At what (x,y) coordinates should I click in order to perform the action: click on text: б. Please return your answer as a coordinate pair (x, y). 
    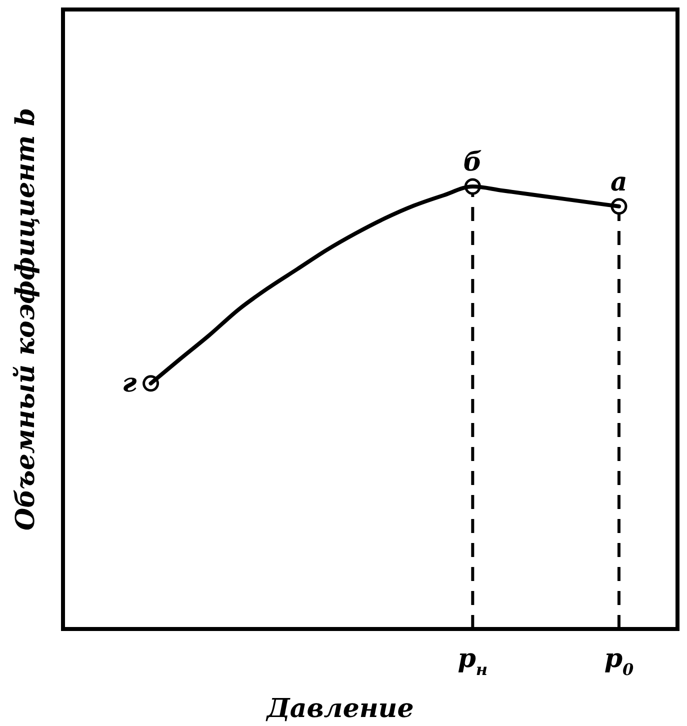
    Looking at the image, I should click on (472, 163).